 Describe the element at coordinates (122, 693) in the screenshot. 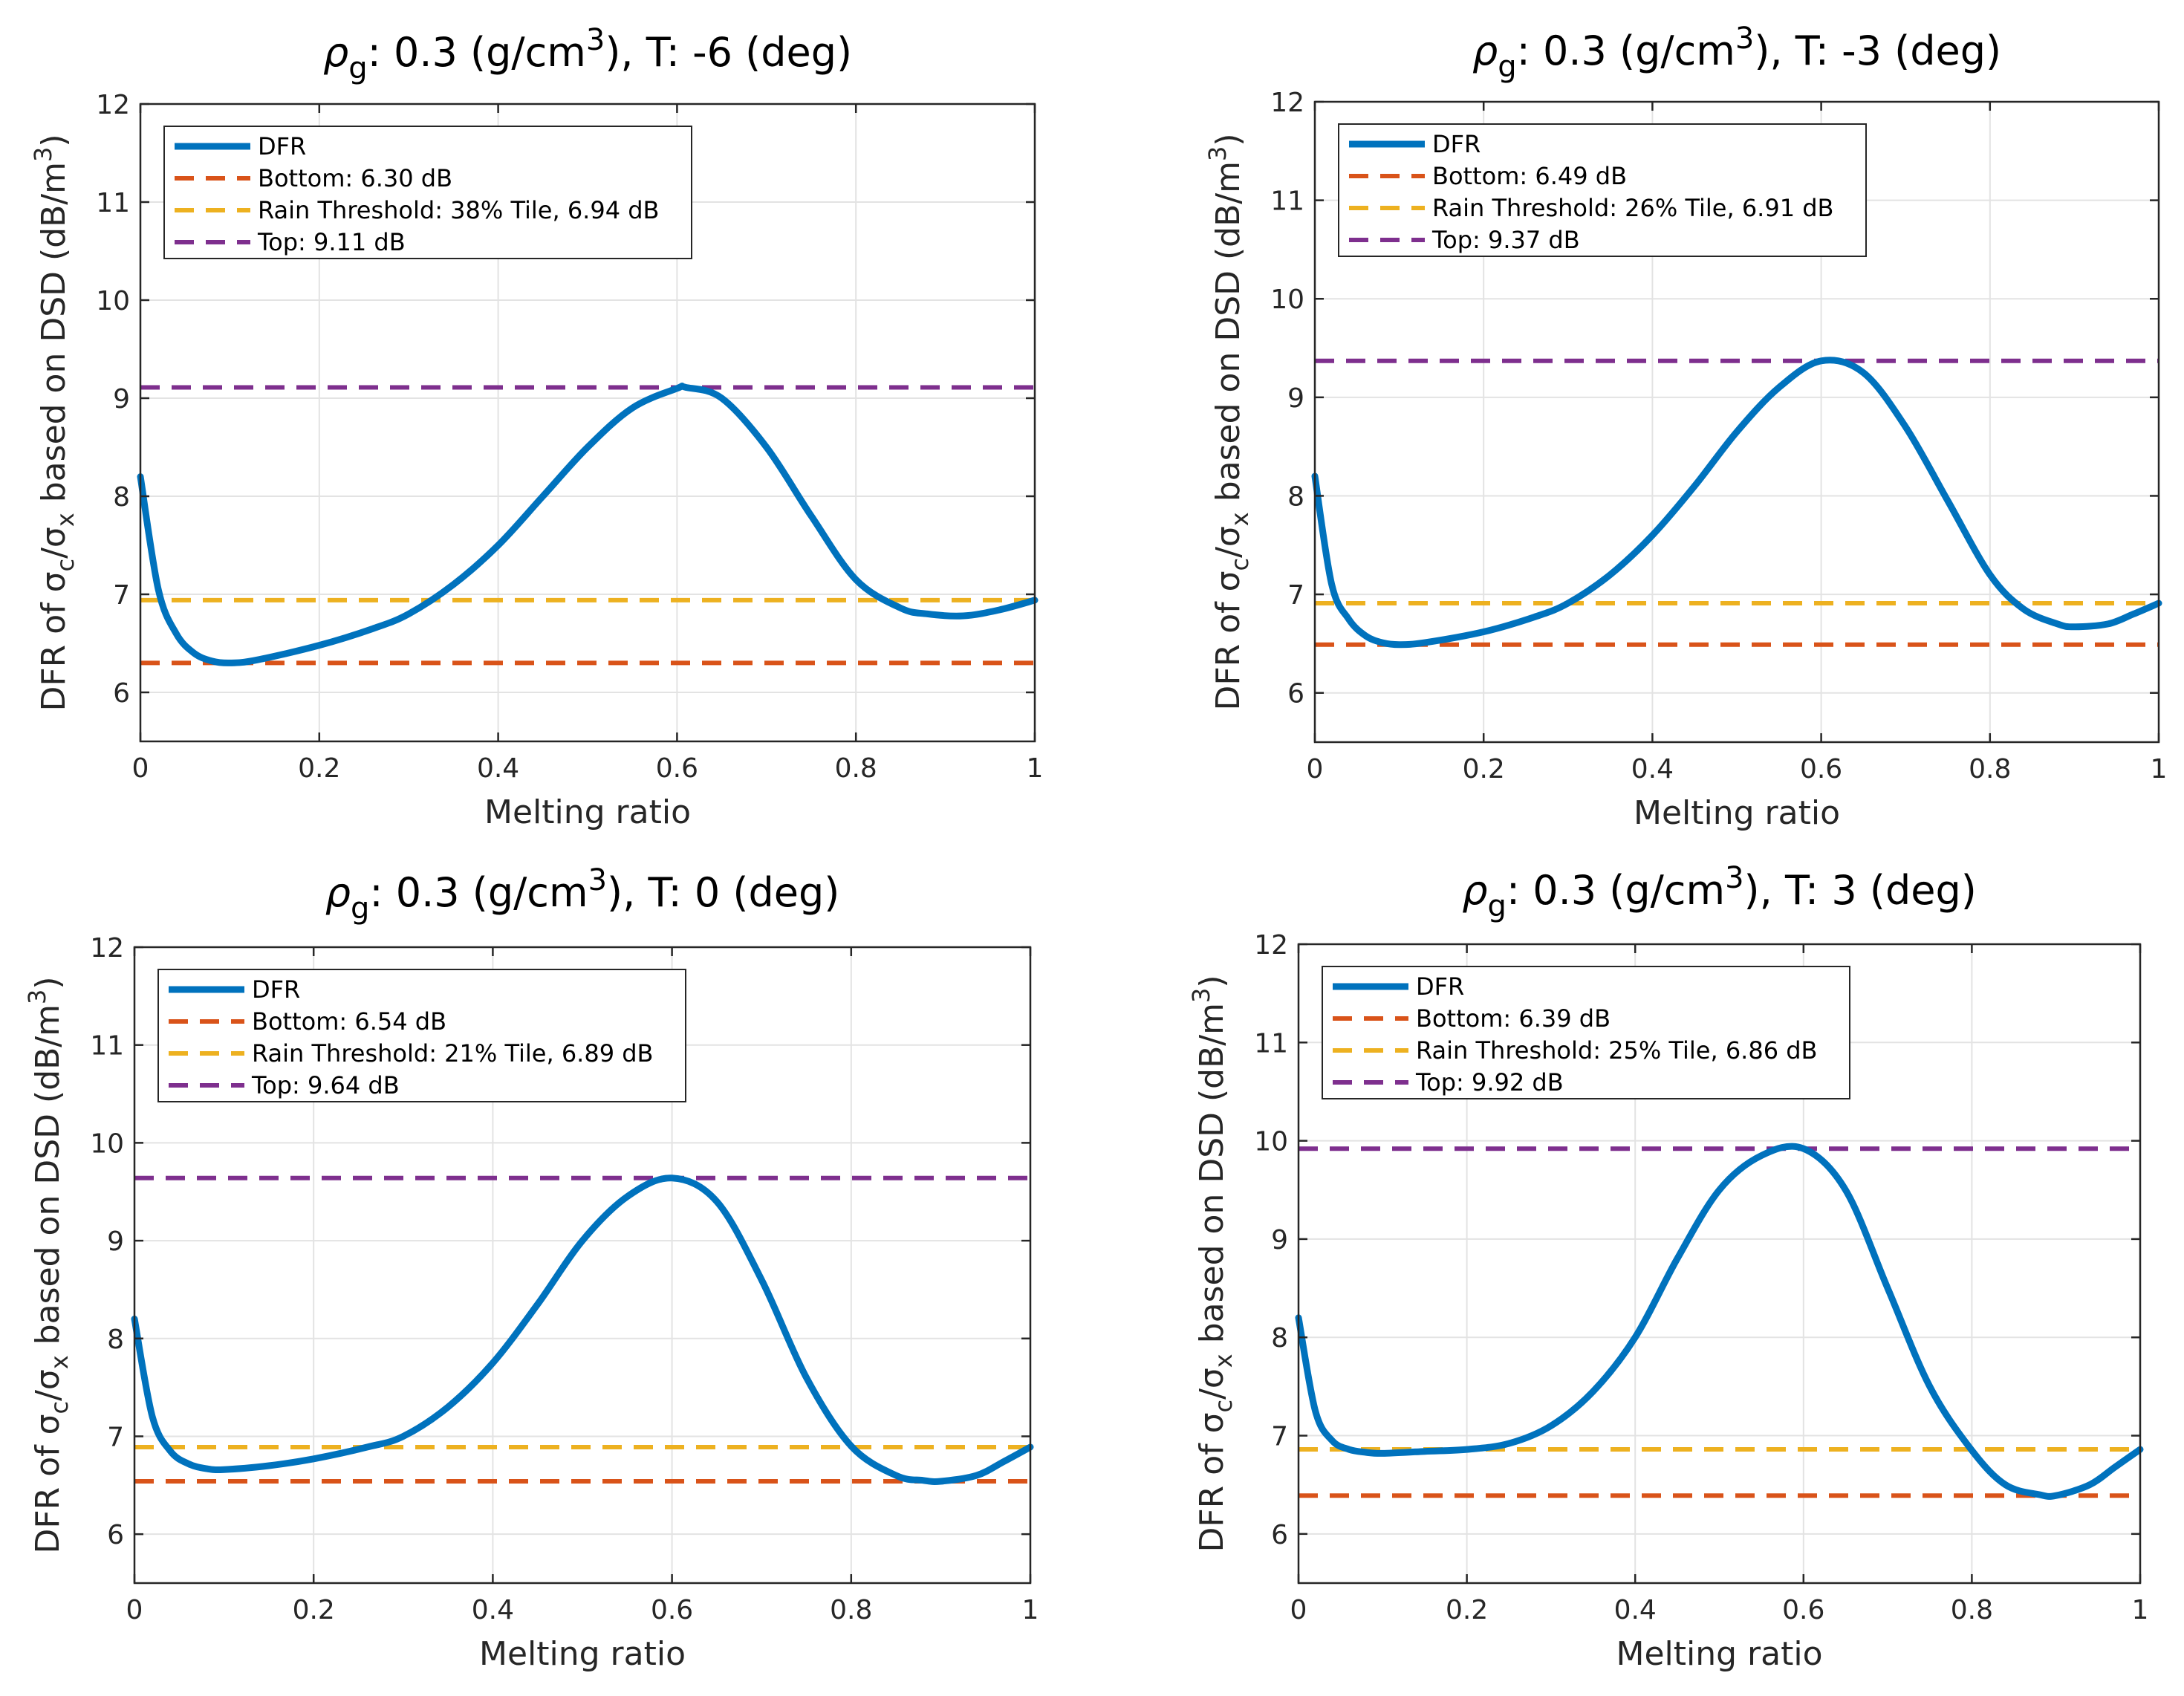

I see `y-tick-label: 6` at that location.